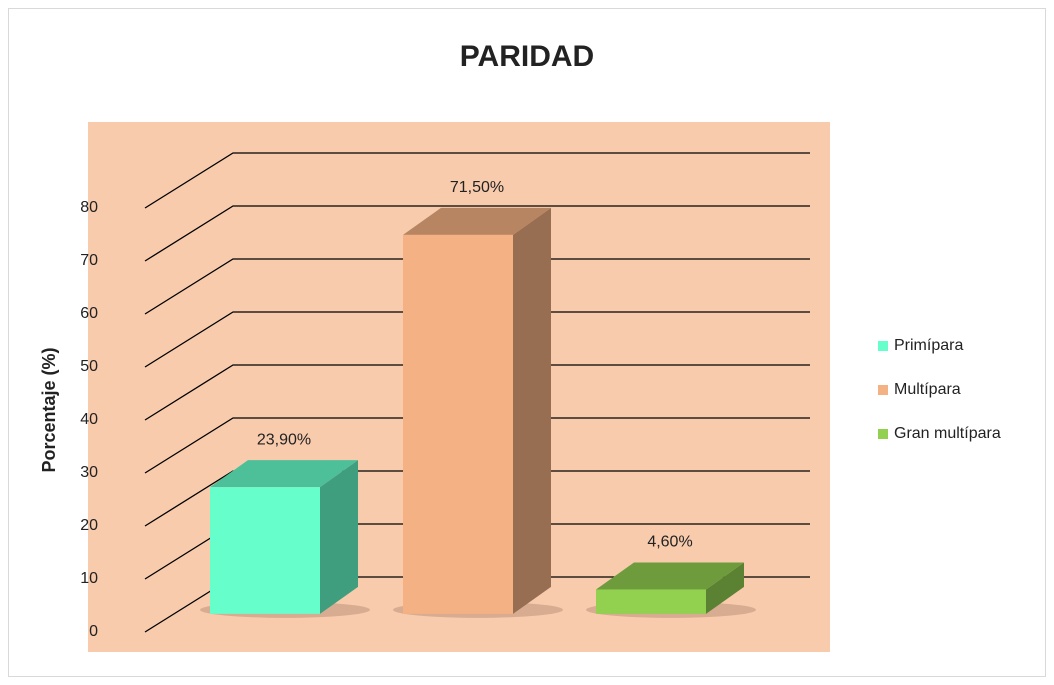  I want to click on y-tick-label: 80, so click(89, 207).